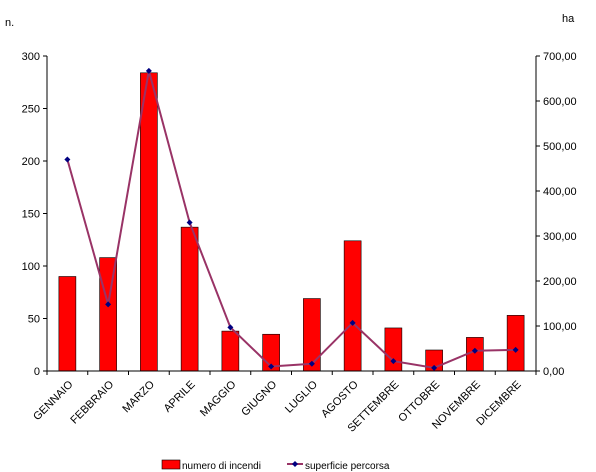 This screenshot has height=472, width=596. Describe the element at coordinates (295, 464) in the screenshot. I see `legend-marker-line` at that location.